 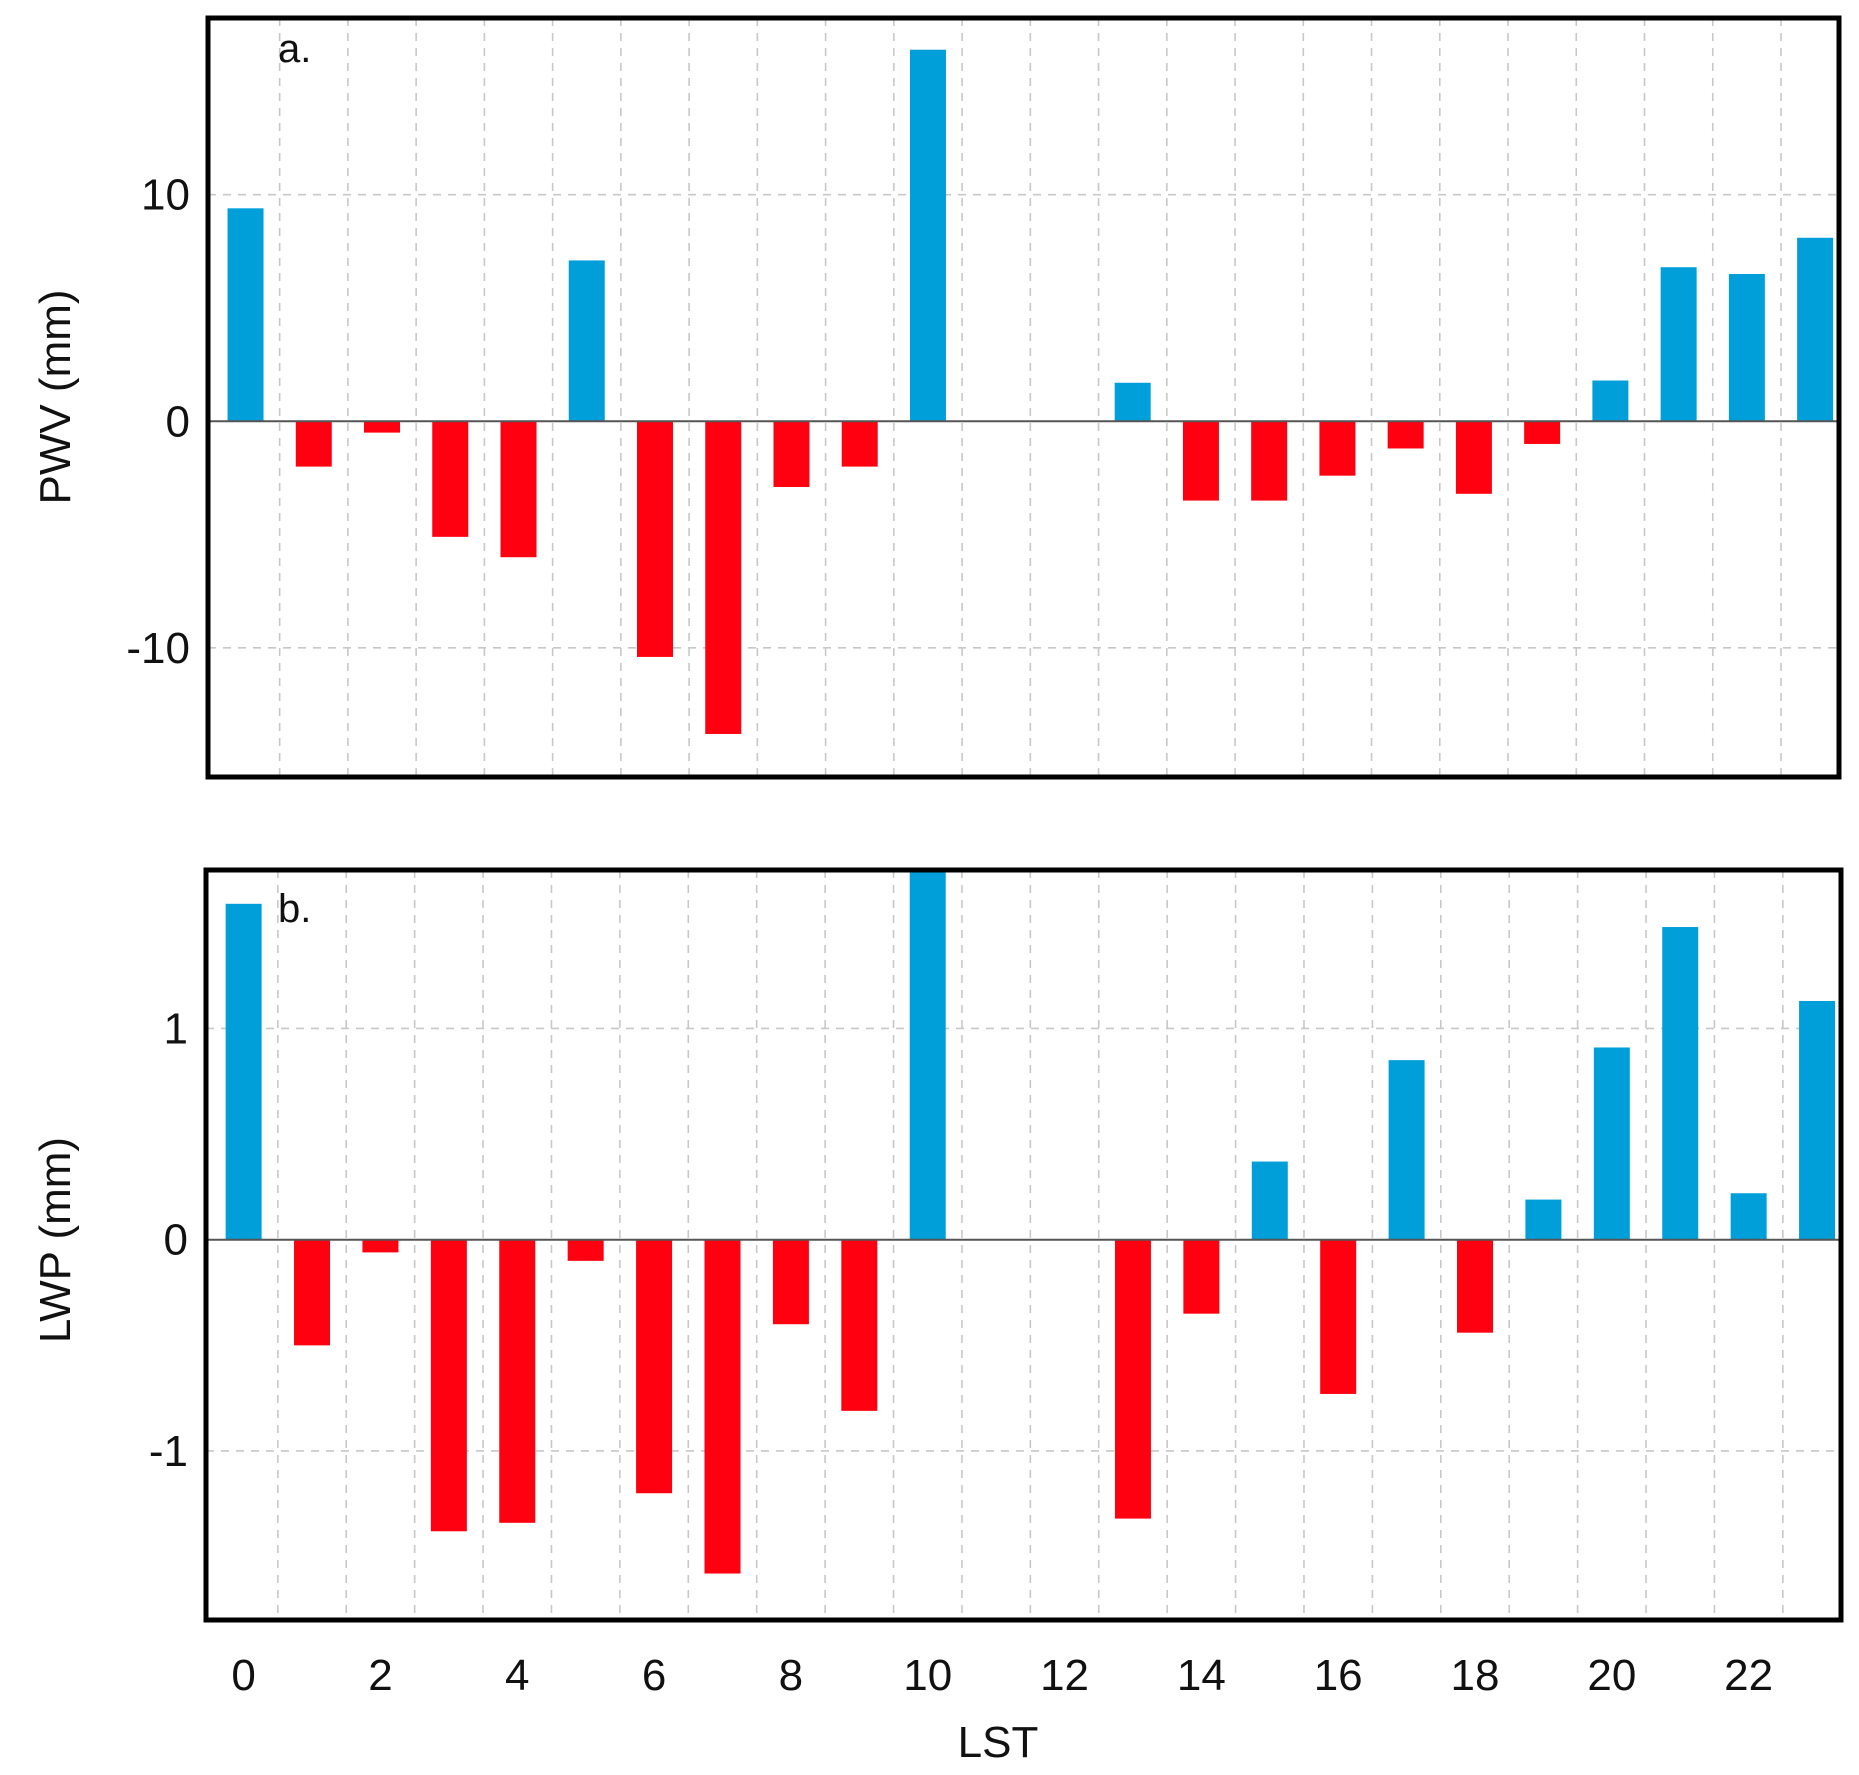 I want to click on x-tick-label: 22, so click(x=1748, y=1675).